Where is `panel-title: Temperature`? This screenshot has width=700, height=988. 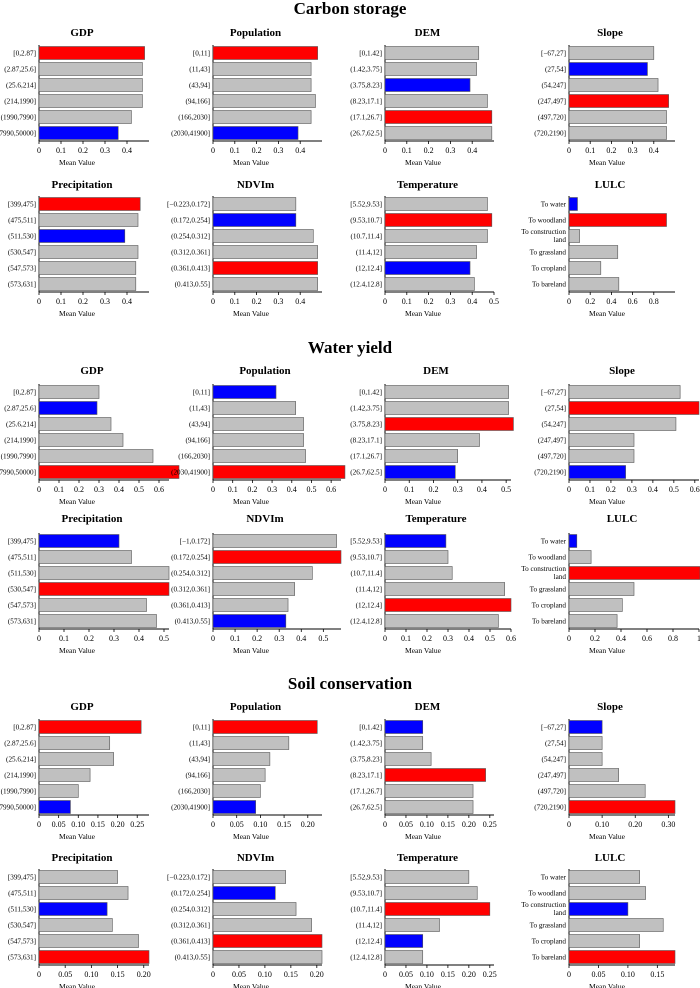 panel-title: Temperature is located at coordinates (427, 185).